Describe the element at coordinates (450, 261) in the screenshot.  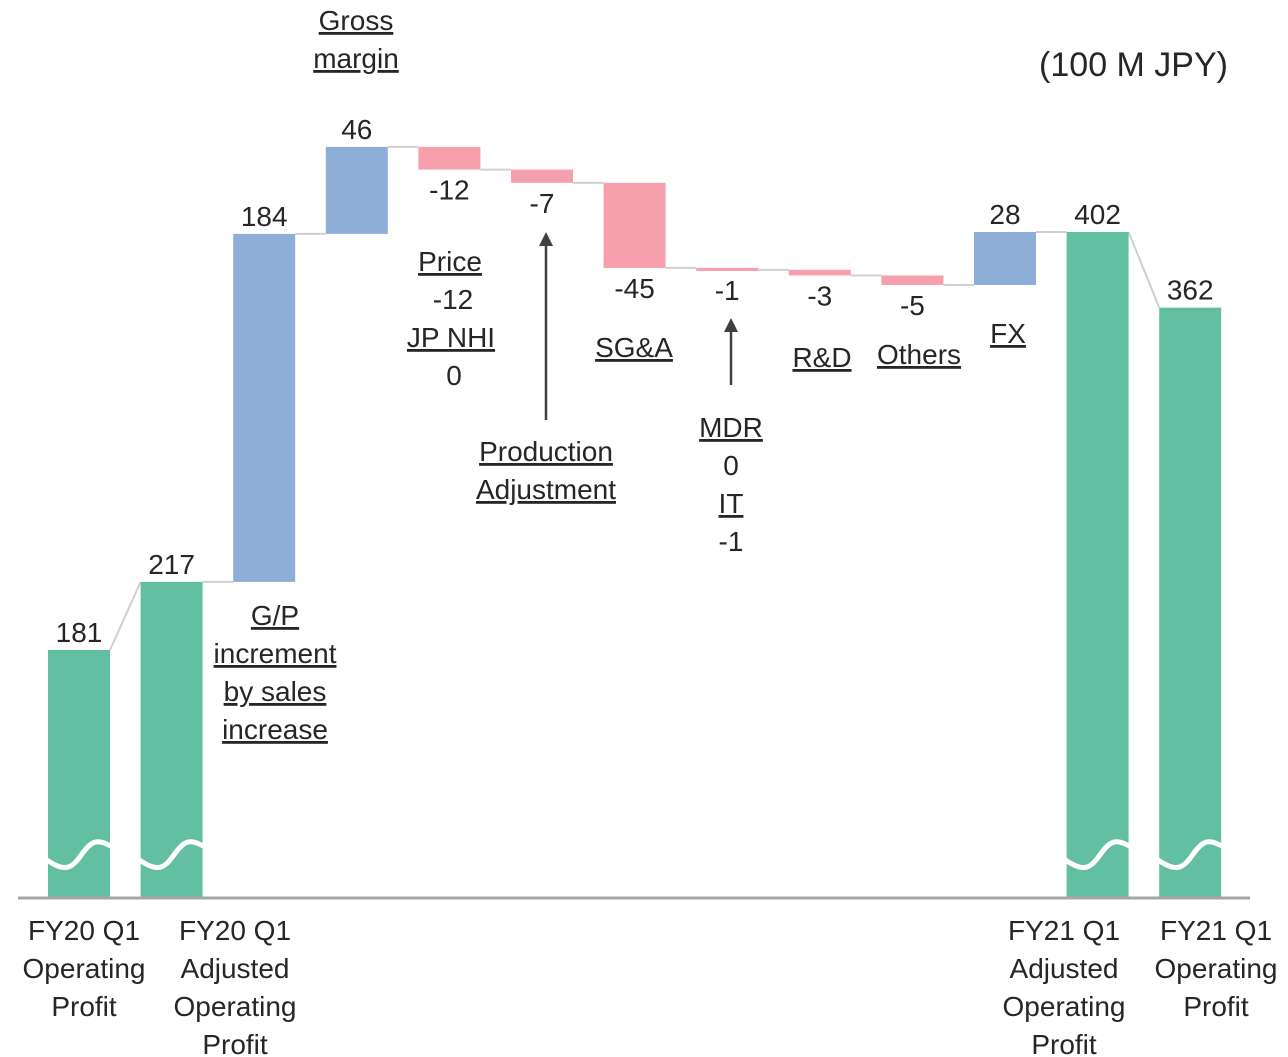
I see `annotation-price: Price` at that location.